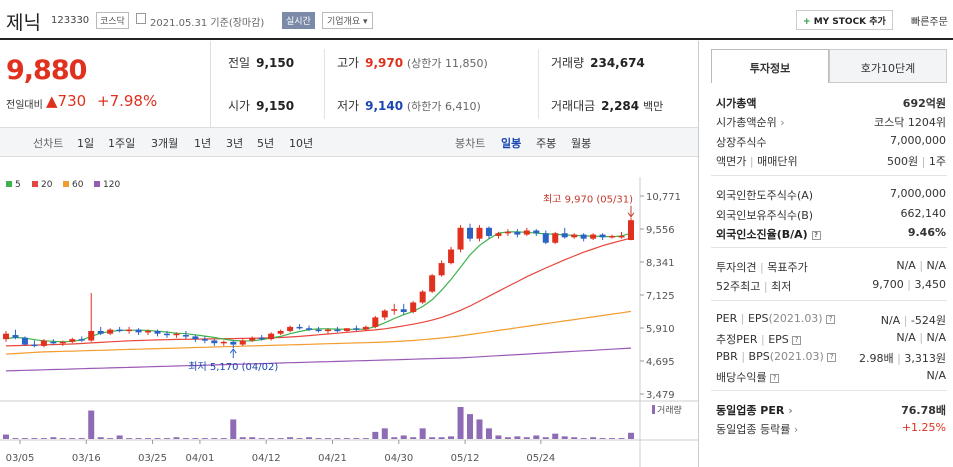 The image size is (953, 467). What do you see at coordinates (47, 185) in the screenshot?
I see `legend-ma20-label: 20` at bounding box center [47, 185].